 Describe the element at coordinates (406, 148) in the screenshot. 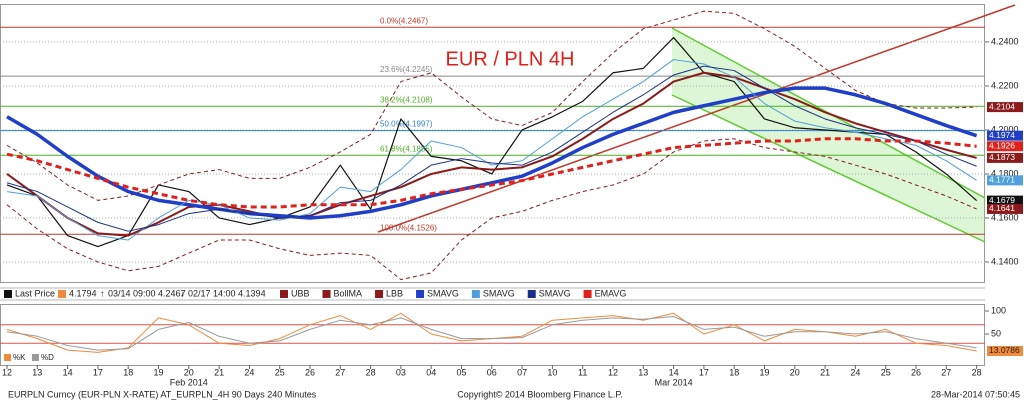

I see `fib-label: 61.8%(4.1885)` at that location.